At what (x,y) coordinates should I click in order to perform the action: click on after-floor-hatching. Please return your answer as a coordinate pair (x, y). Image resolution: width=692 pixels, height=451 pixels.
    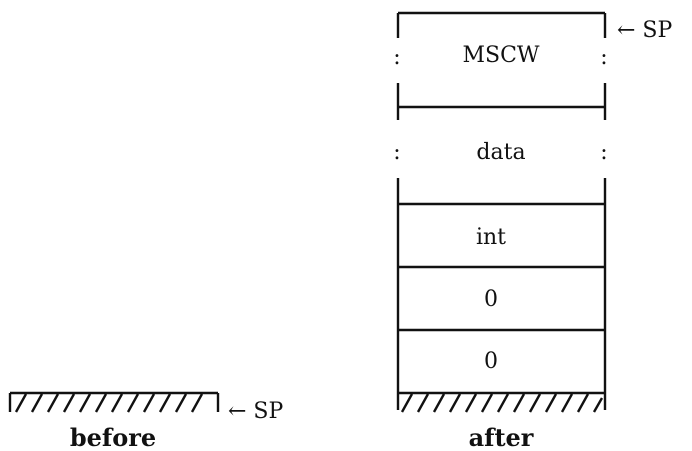
    Looking at the image, I should click on (502, 403).